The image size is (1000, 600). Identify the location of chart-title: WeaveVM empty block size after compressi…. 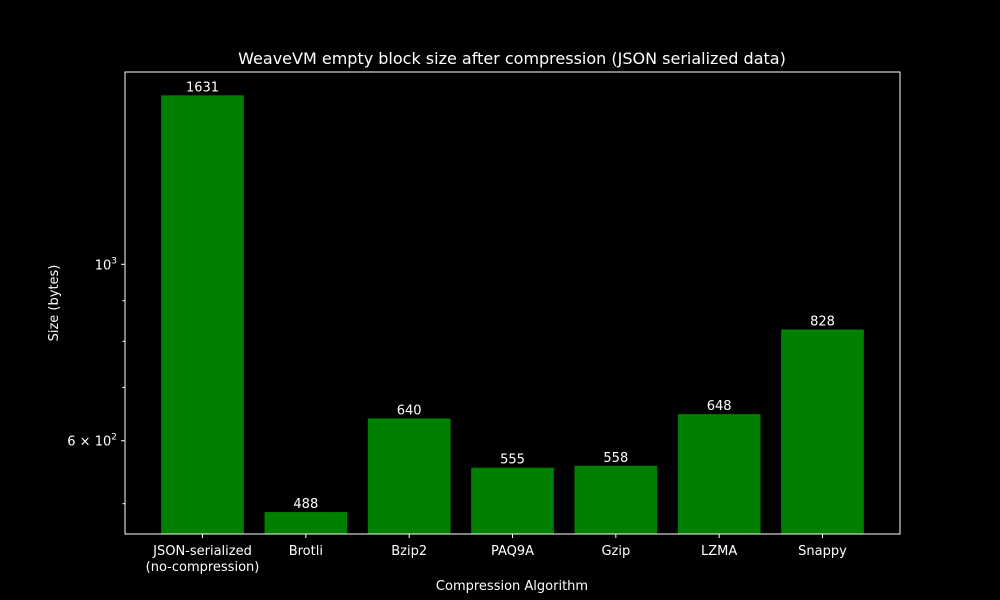
(512, 58).